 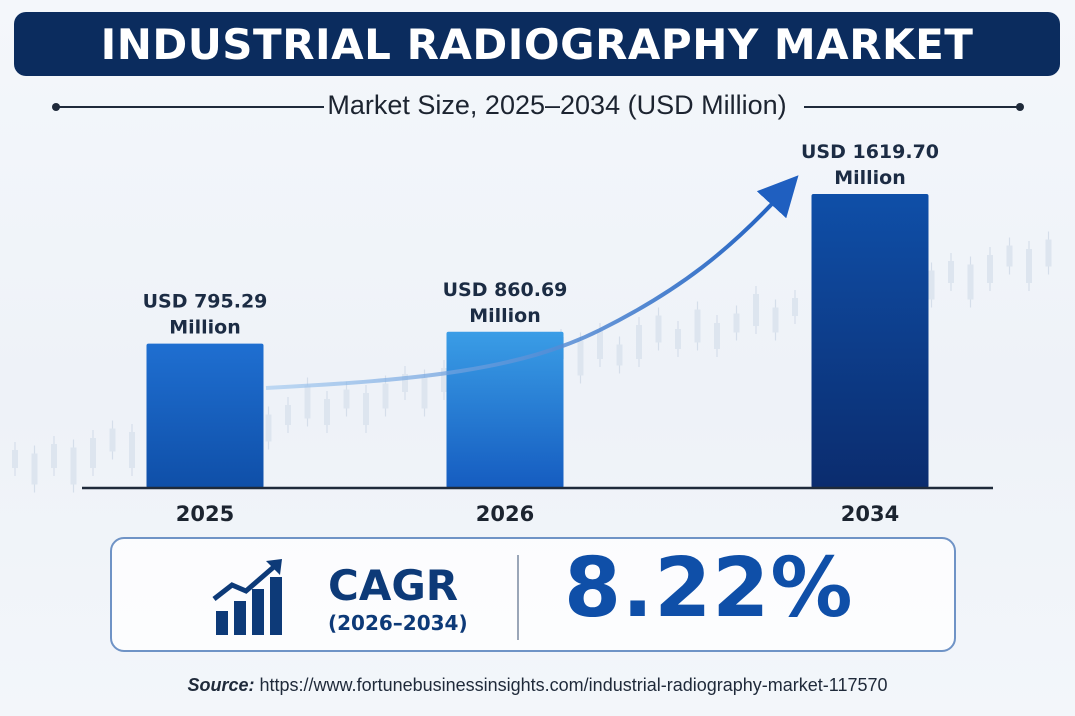 I want to click on subtitle-row: Market Size, 2025–2034 (USD Million), so click(x=538, y=106).